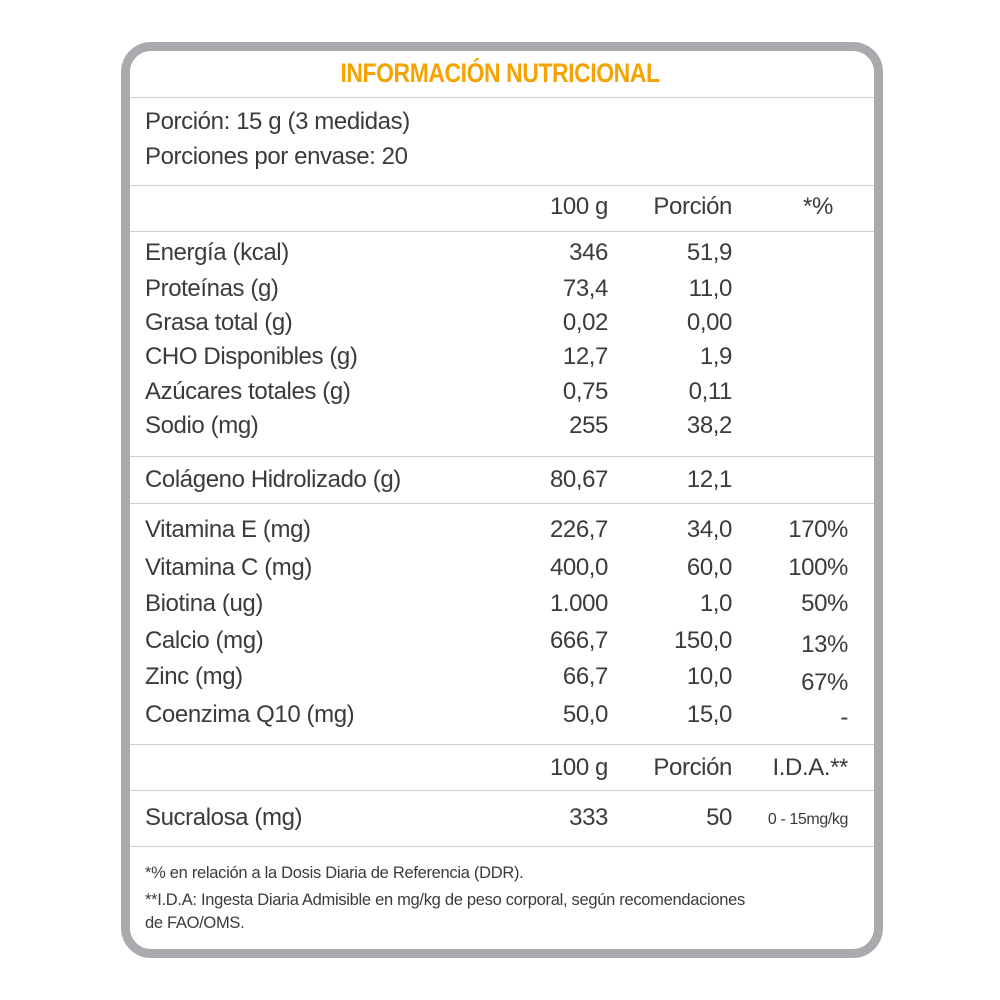 This screenshot has height=1000, width=1000. What do you see at coordinates (248, 391) in the screenshot?
I see `nutrient-label: Azúcares totales (g)` at bounding box center [248, 391].